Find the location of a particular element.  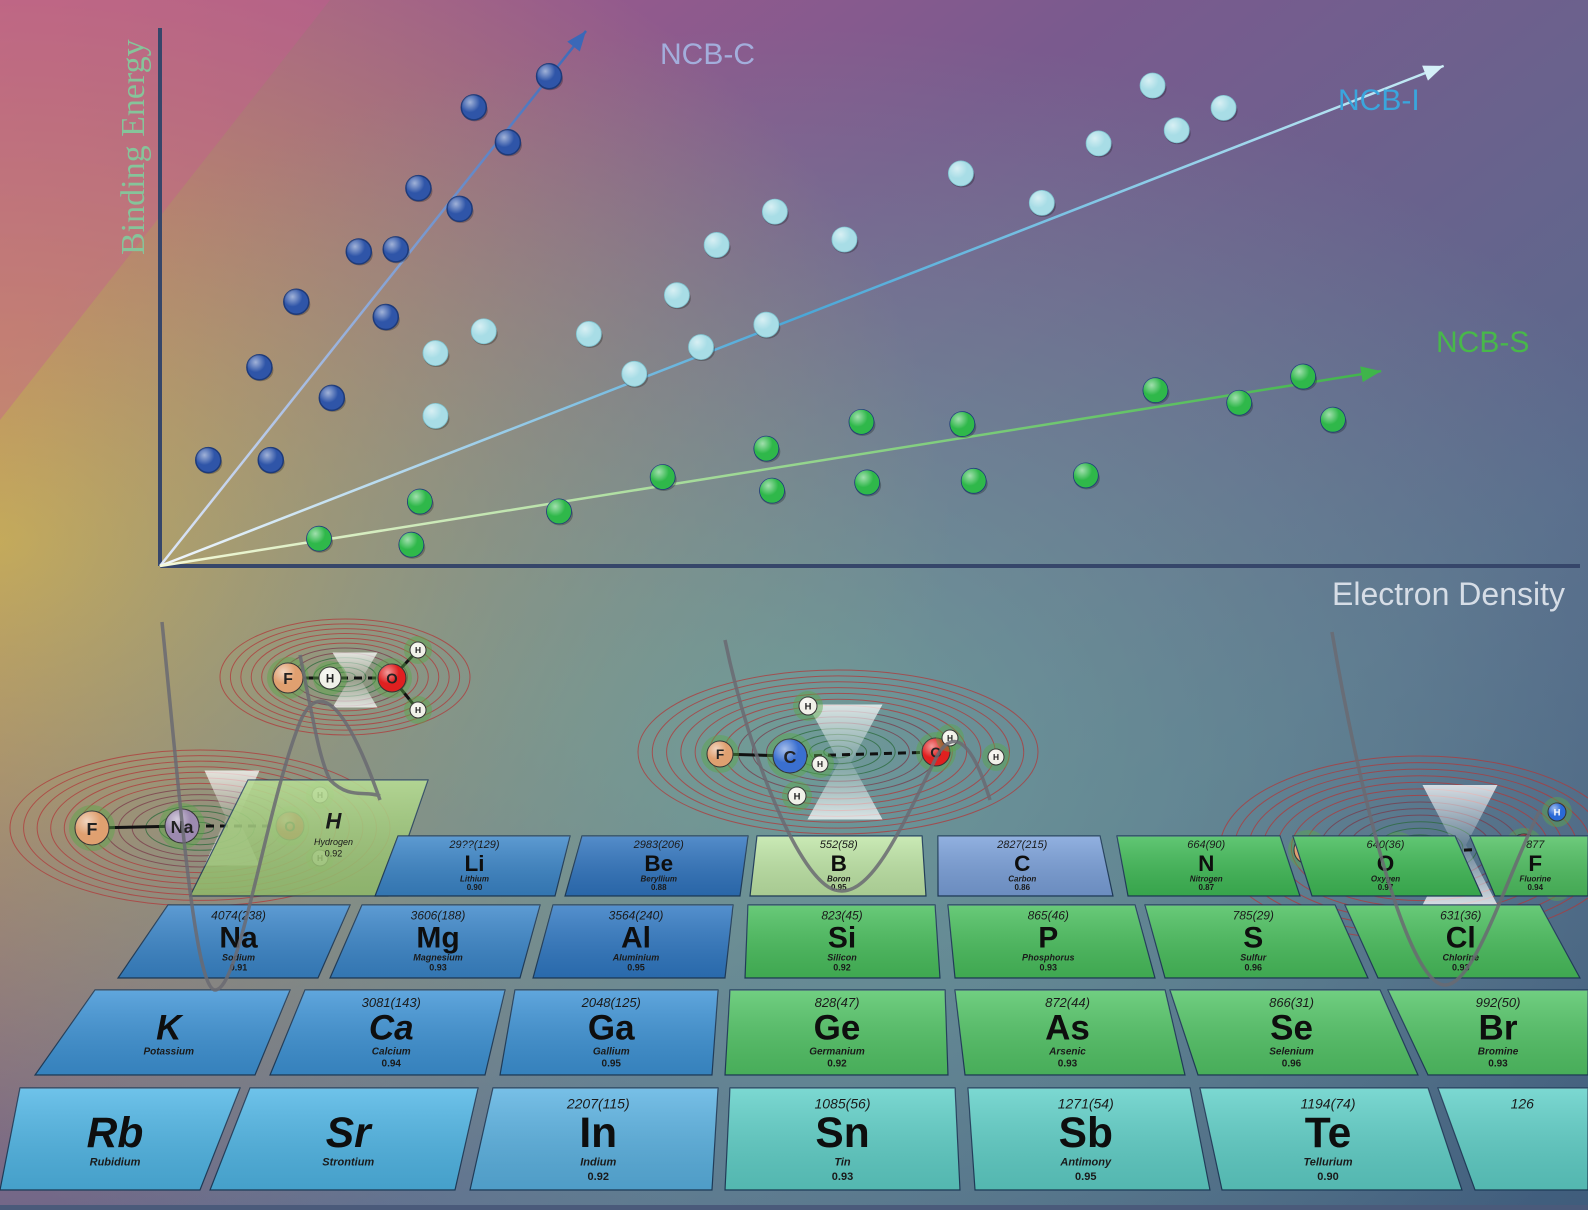

element-name: Potassium is located at coordinates (168, 1052).